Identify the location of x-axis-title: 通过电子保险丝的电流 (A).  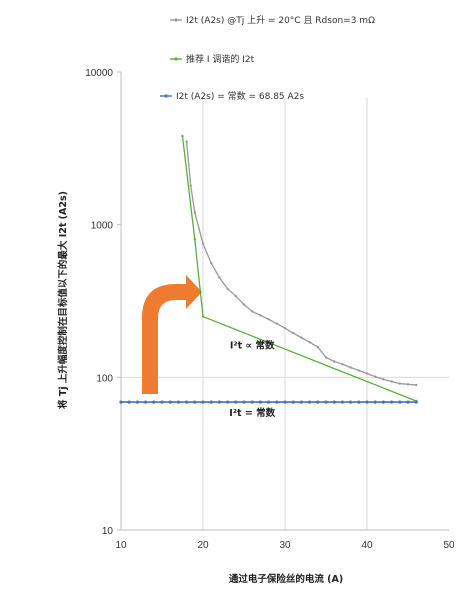
(286, 579).